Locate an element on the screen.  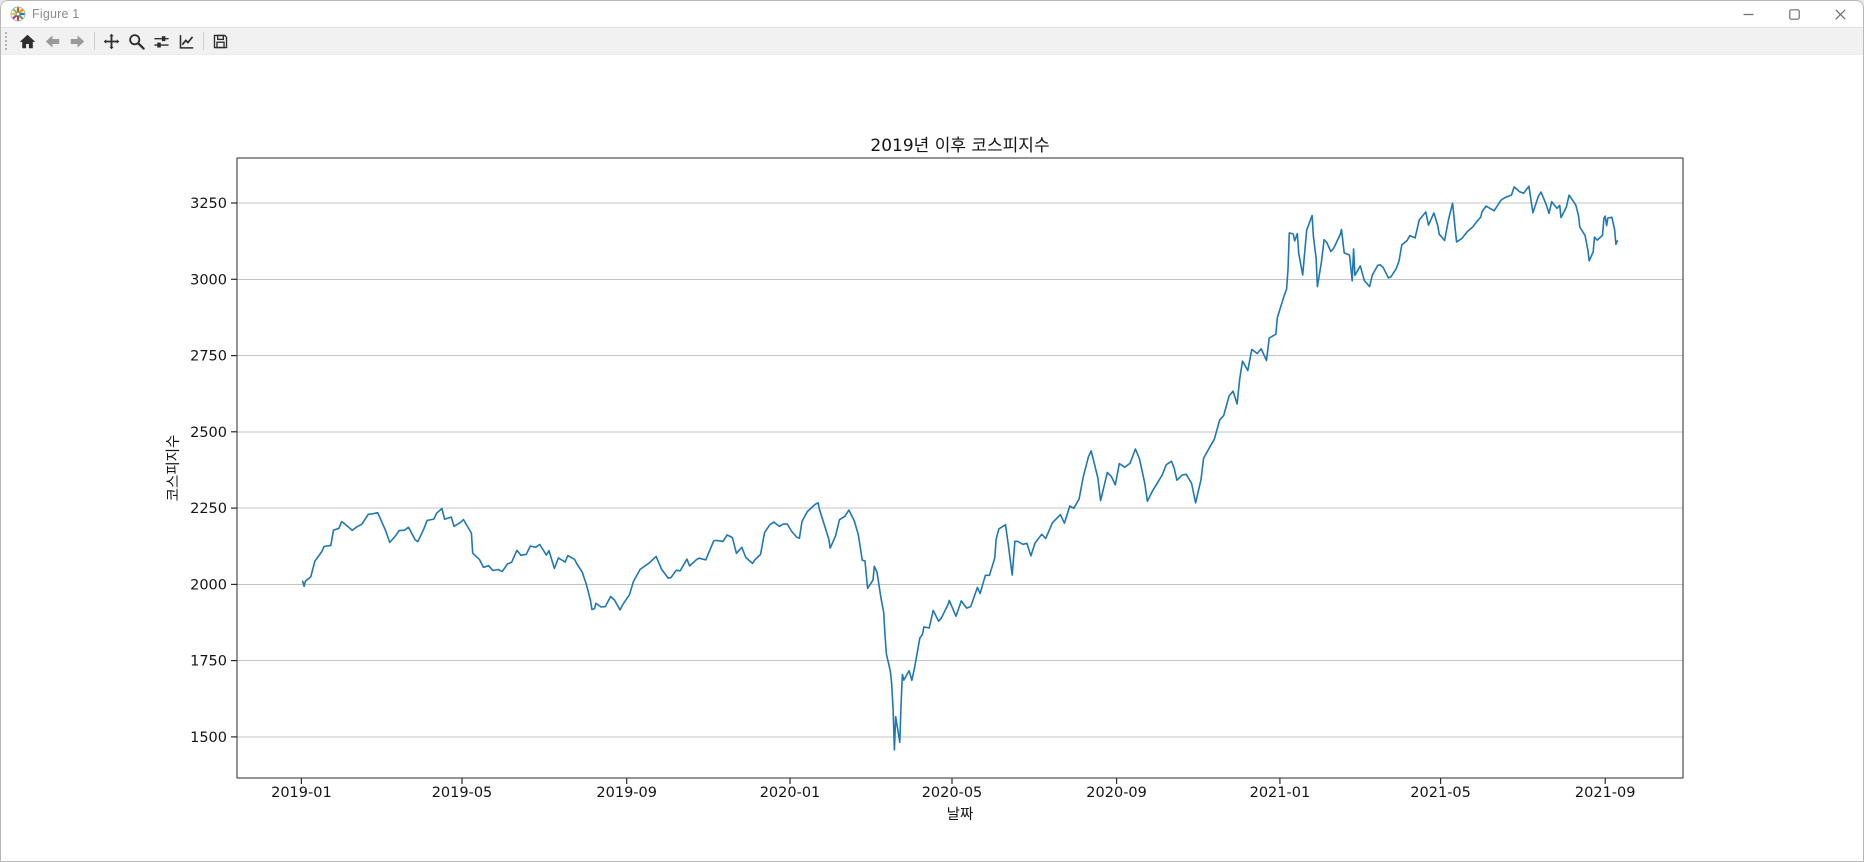
forward-arrow-icon is located at coordinates (77, 41).